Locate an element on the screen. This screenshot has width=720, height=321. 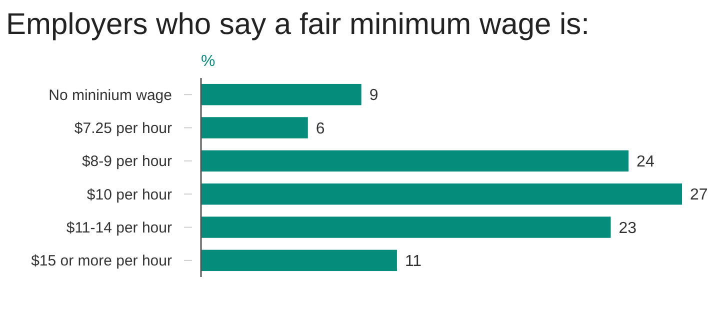
data-label: 23 is located at coordinates (627, 228).